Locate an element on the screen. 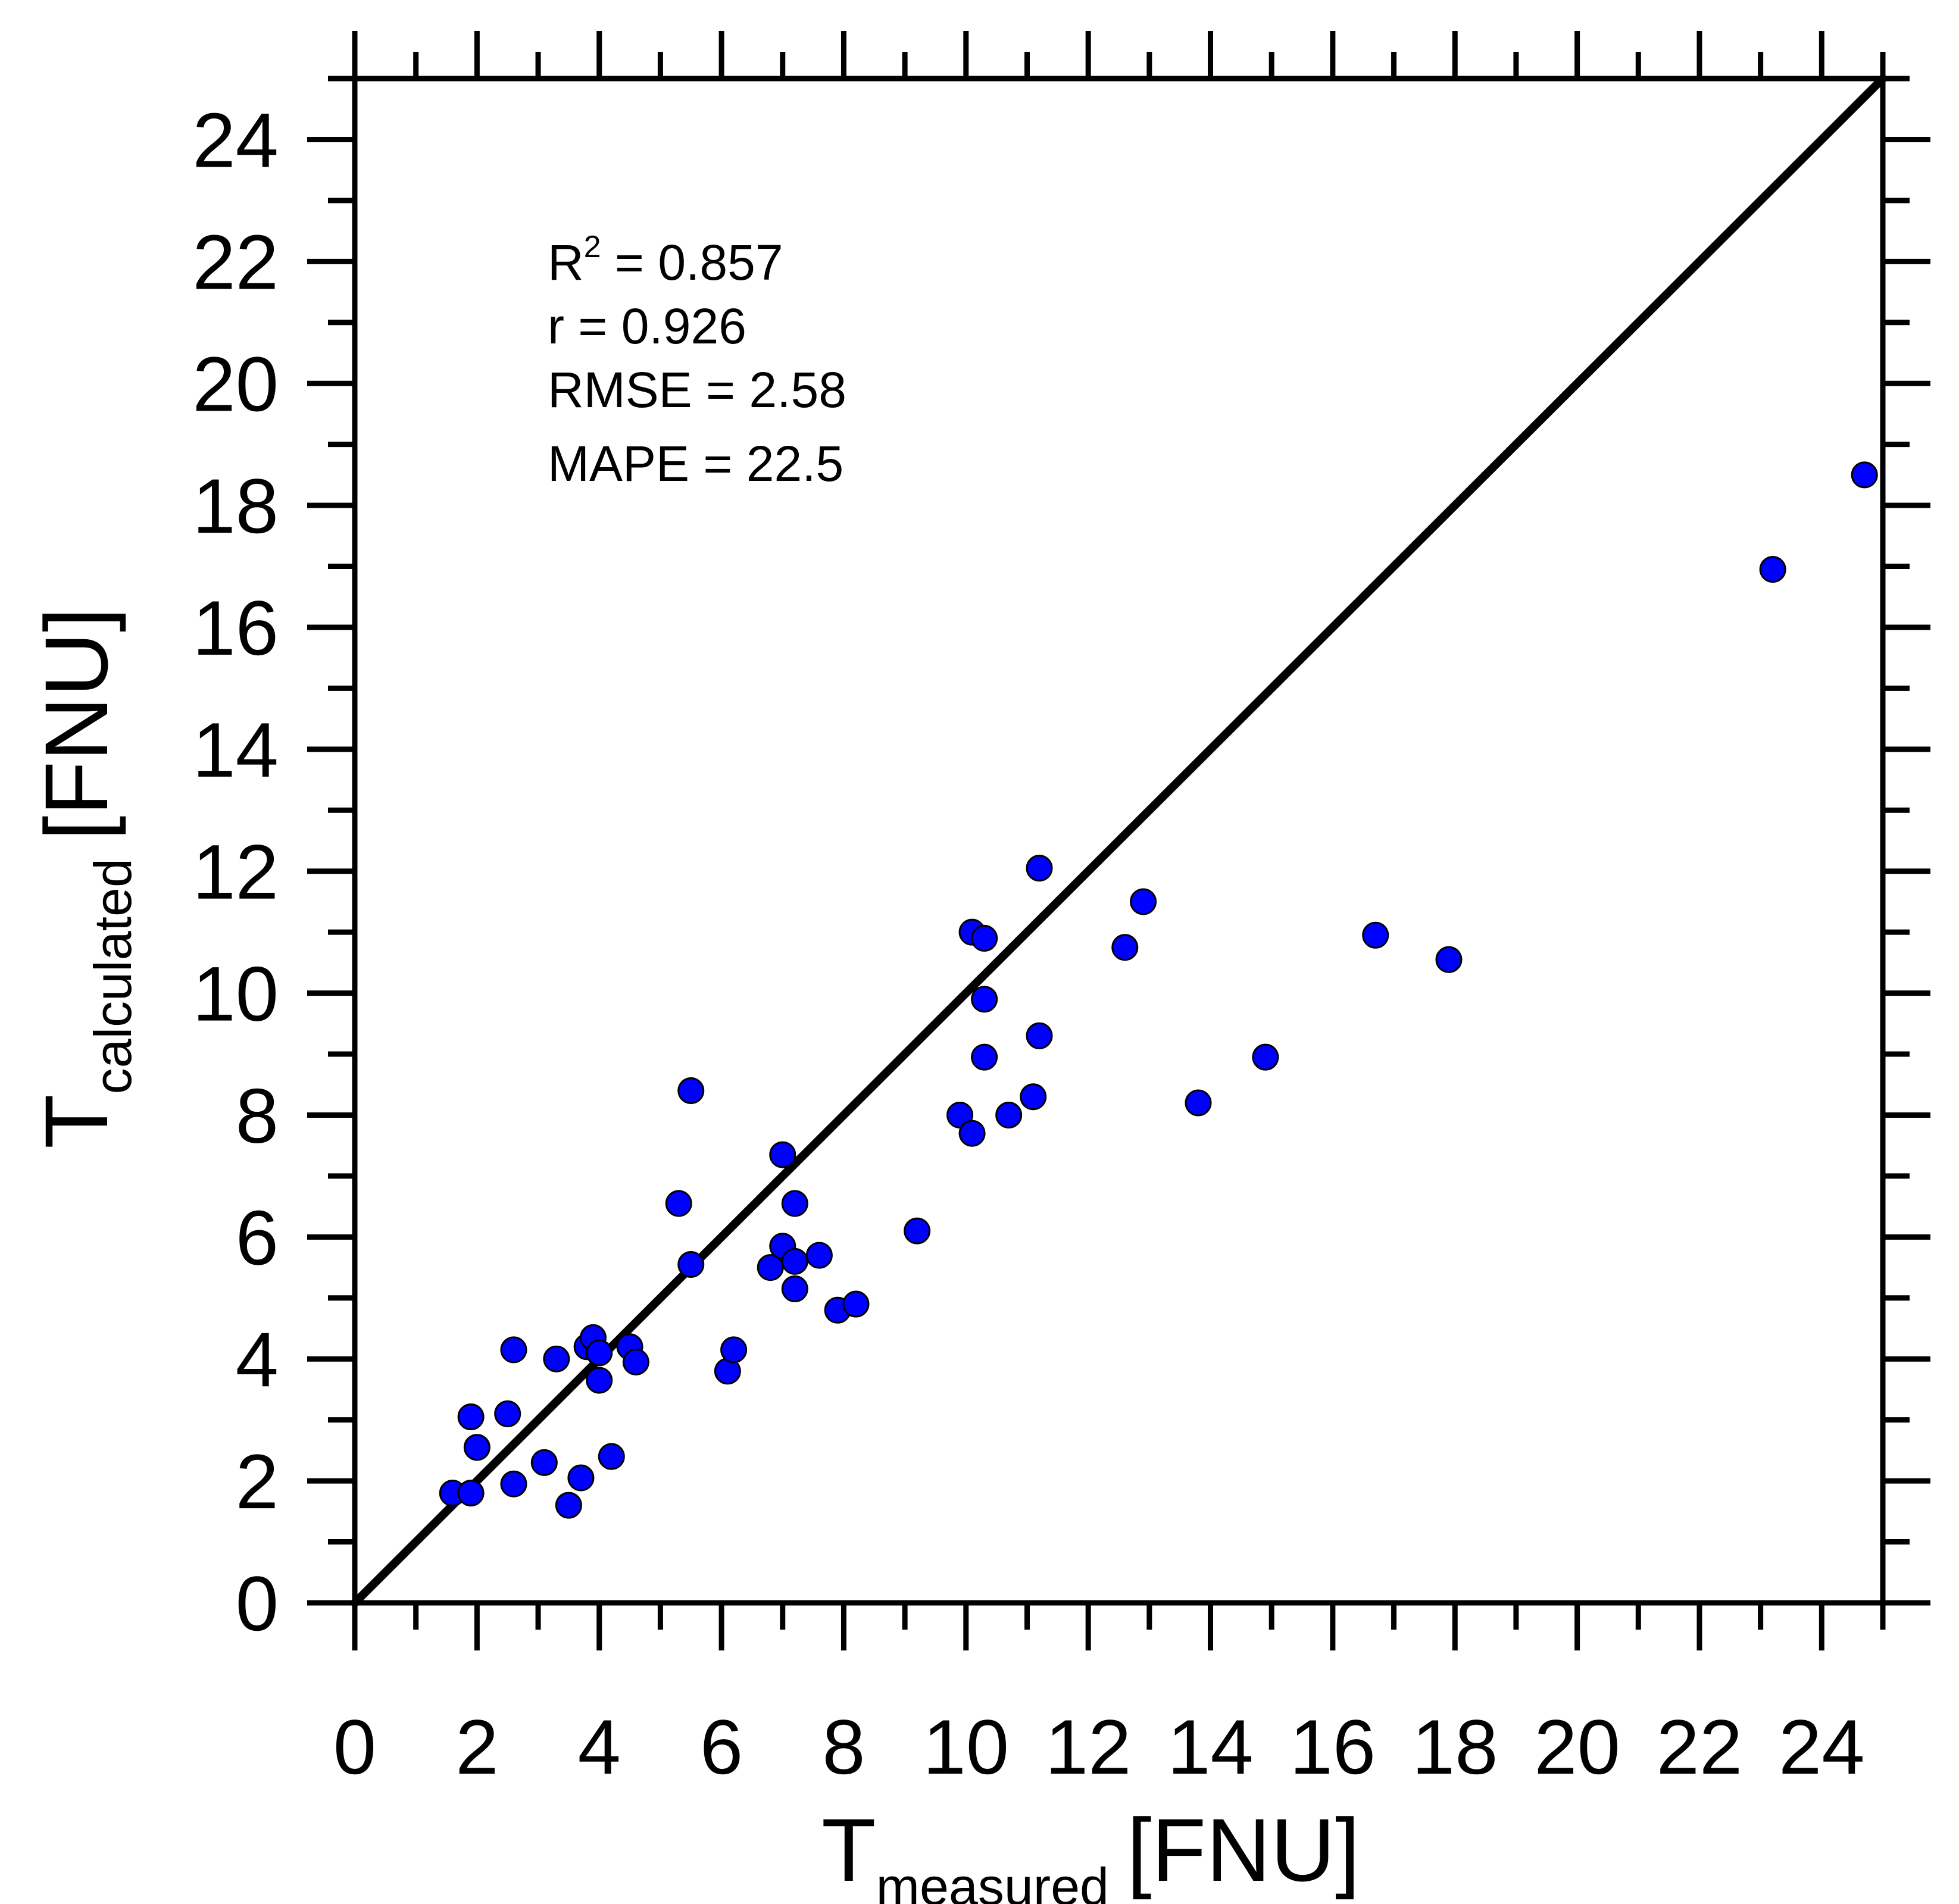 Image resolution: width=1959 pixels, height=1904 pixels. x-tick-label: 8 is located at coordinates (843, 1746).